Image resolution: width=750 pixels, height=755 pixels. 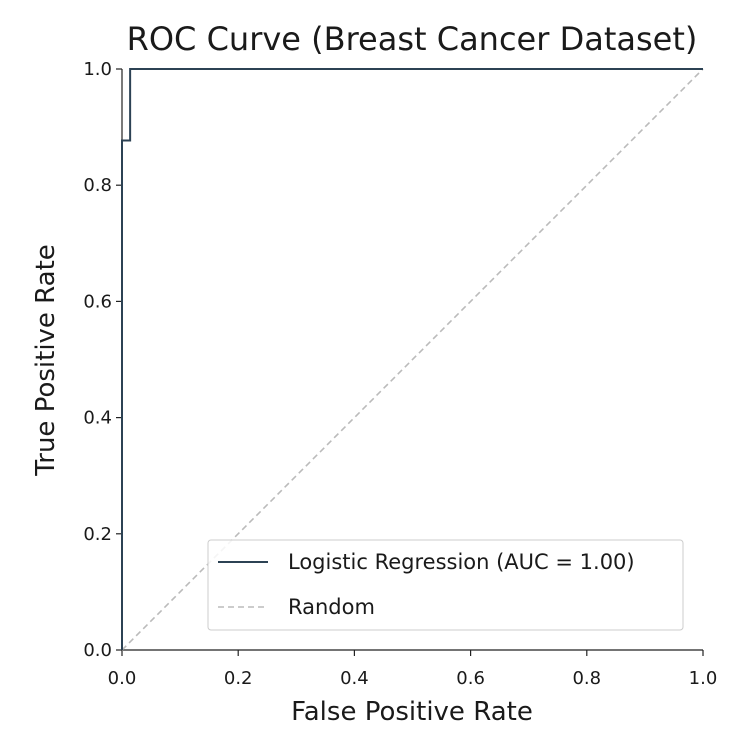 What do you see at coordinates (97, 185) in the screenshot?
I see `y-tick-label: 0.8` at bounding box center [97, 185].